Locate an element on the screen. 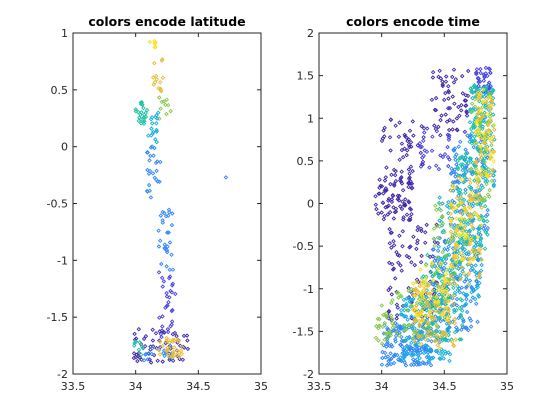 Image resolution: width=560 pixels, height=420 pixels. y-tick-label: -1 is located at coordinates (308, 289).